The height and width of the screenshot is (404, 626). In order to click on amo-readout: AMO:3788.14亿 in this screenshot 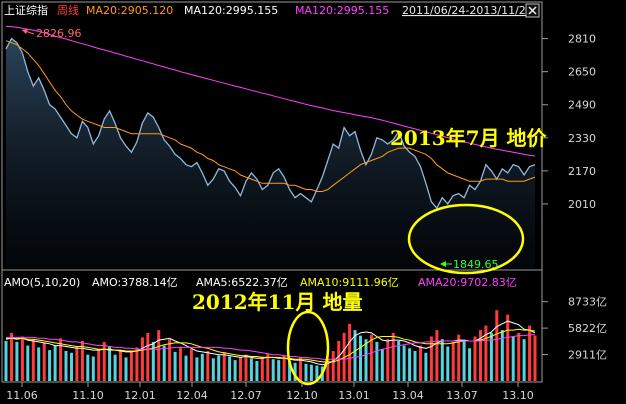, I will do `click(135, 282)`.